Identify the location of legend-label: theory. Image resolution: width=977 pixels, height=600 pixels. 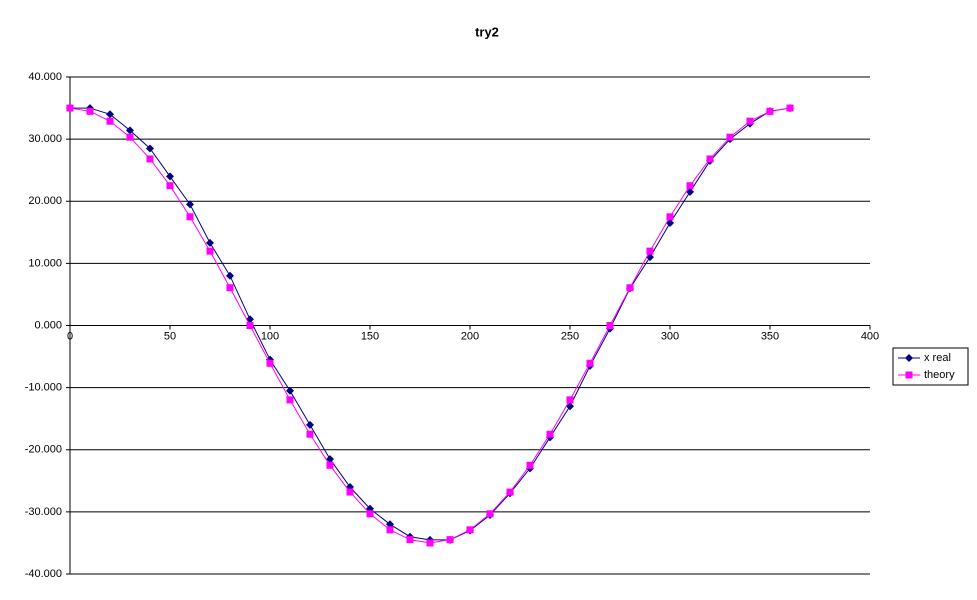
(939, 375).